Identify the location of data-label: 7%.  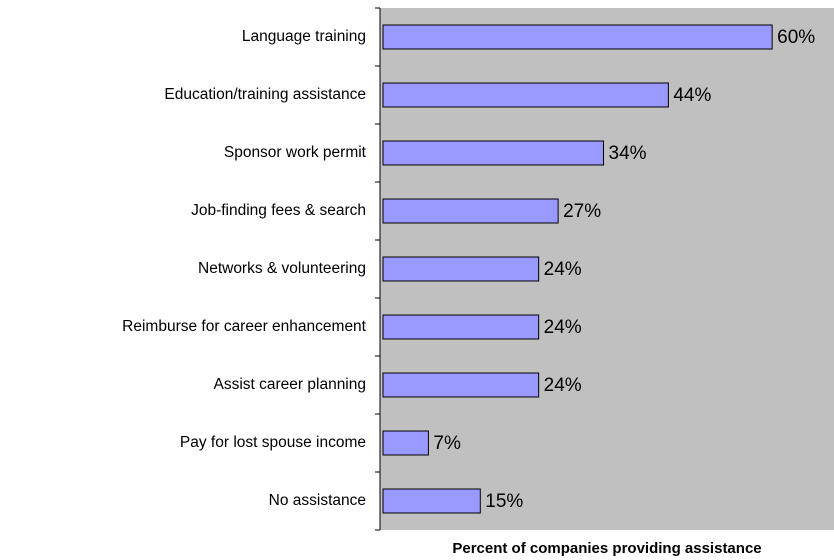
(447, 443).